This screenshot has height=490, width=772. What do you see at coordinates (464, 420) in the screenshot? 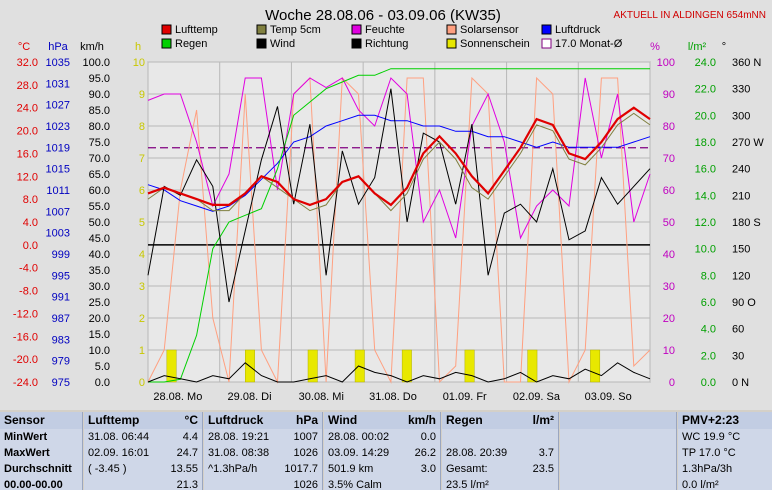
I see `regen-header: Regen` at bounding box center [464, 420].